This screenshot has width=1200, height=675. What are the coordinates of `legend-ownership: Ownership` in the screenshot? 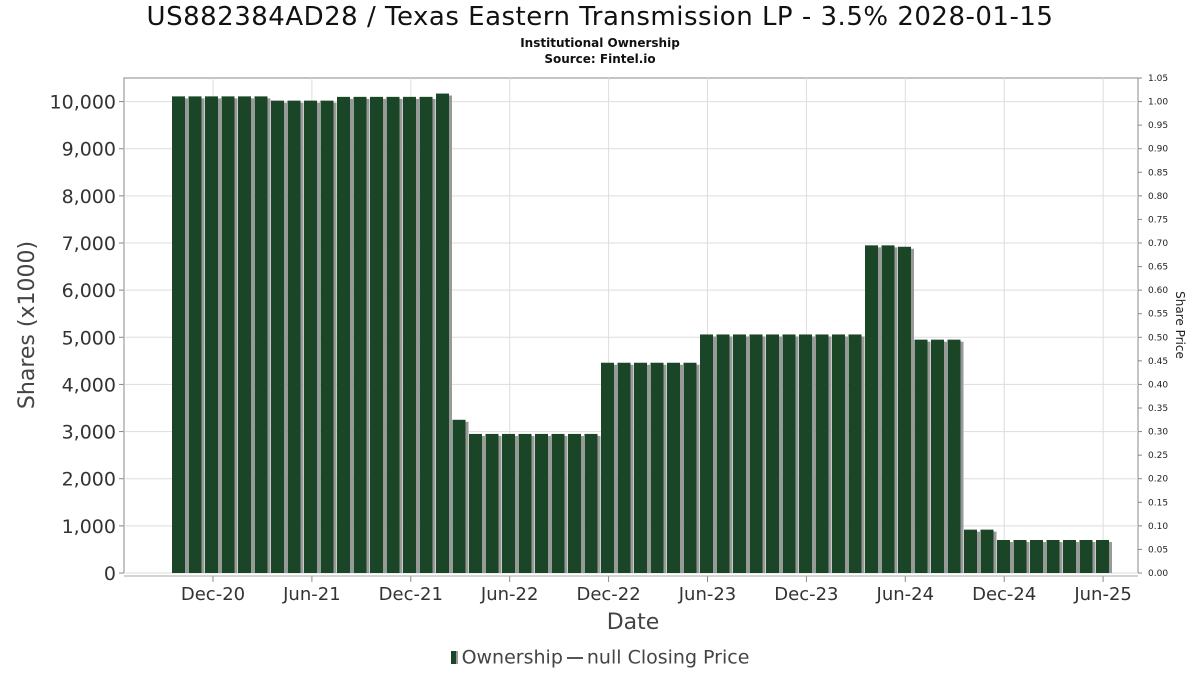 It's located at (512, 657).